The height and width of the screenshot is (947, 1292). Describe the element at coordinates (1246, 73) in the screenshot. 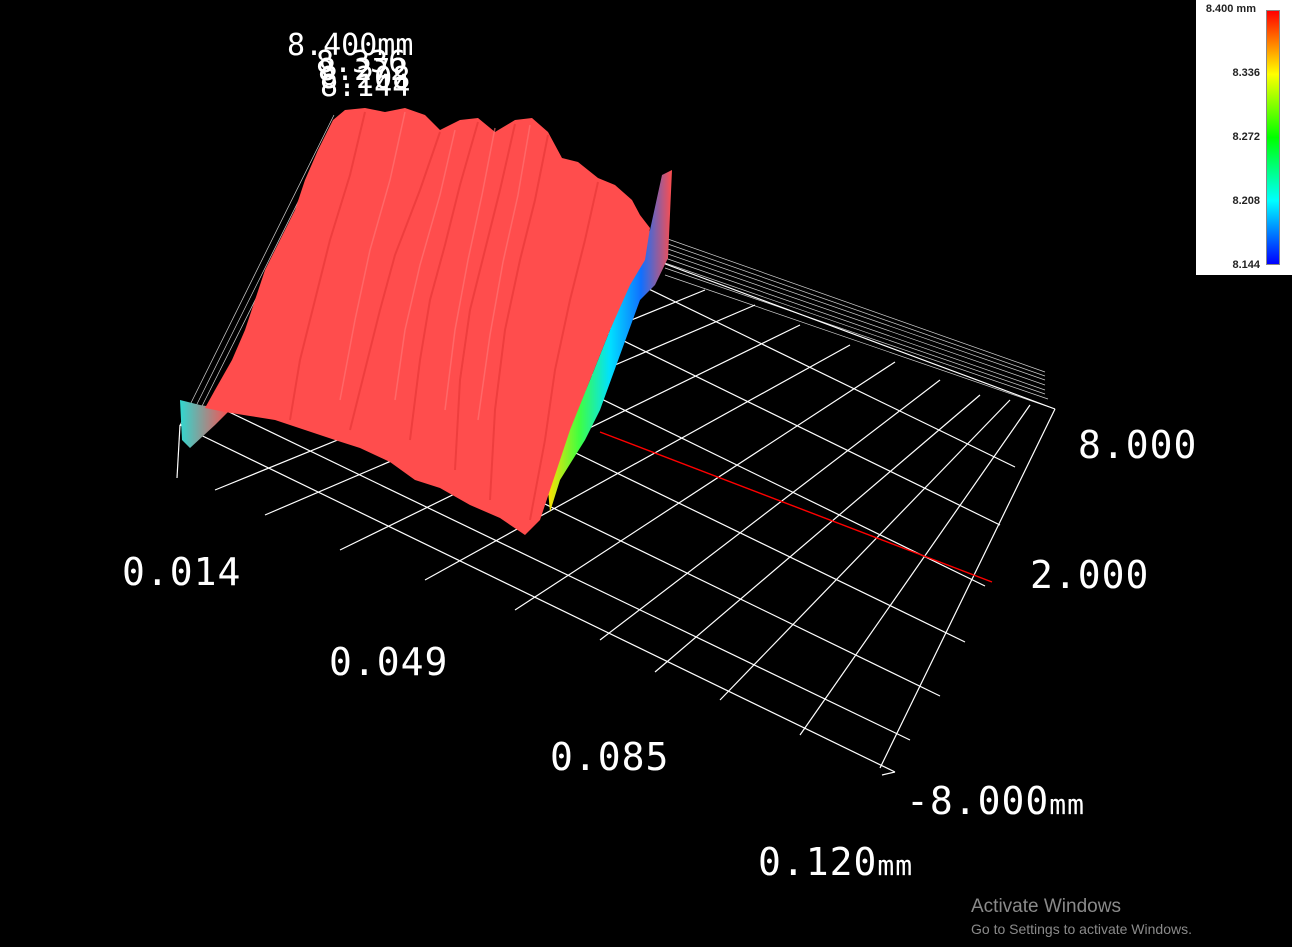

I see `legend-label: 8.336` at that location.